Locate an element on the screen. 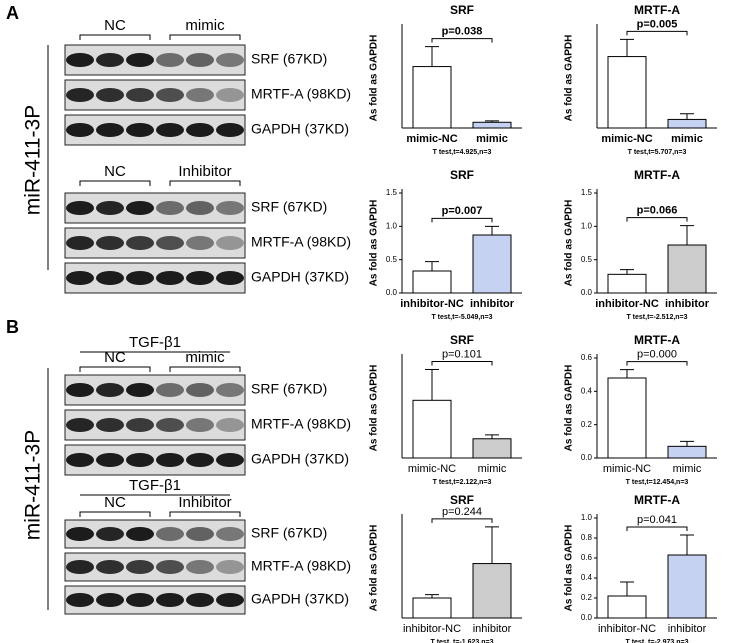 The image size is (736, 643). y-tick-label: 1.0 is located at coordinates (587, 517).